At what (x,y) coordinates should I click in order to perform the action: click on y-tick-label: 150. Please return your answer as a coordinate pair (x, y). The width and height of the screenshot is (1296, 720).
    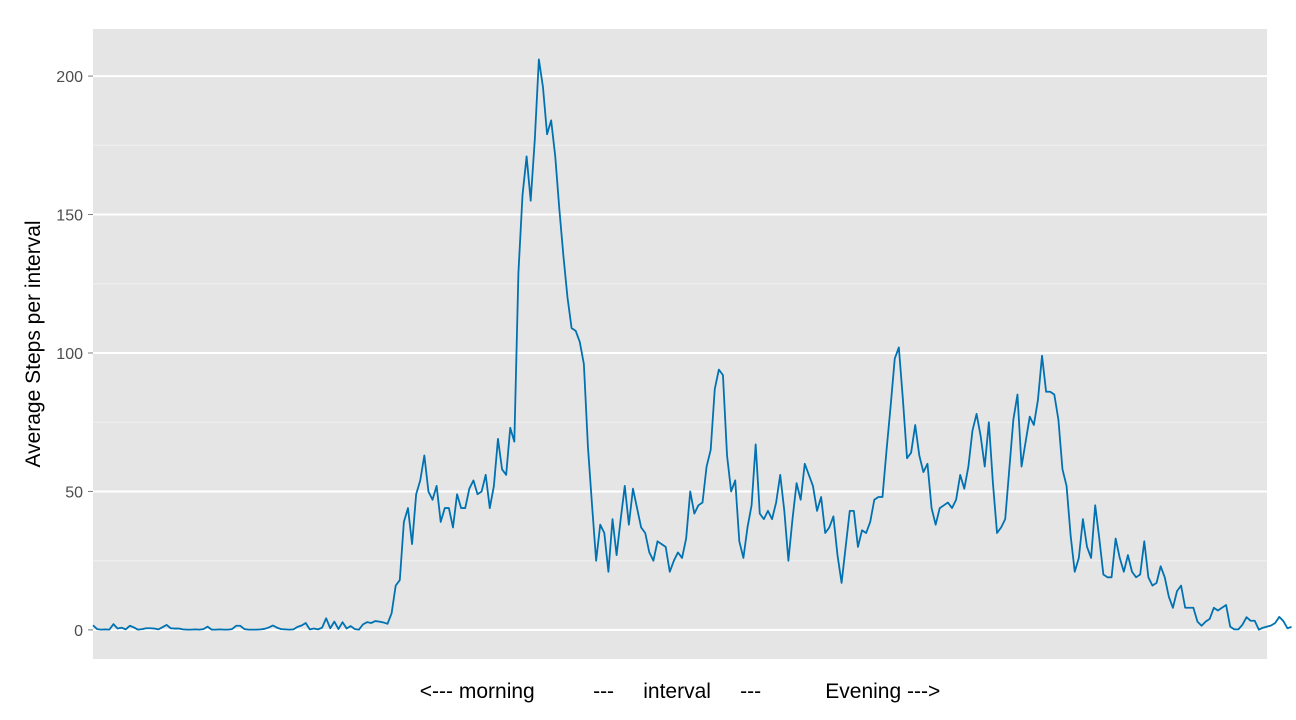
    Looking at the image, I should click on (69, 216).